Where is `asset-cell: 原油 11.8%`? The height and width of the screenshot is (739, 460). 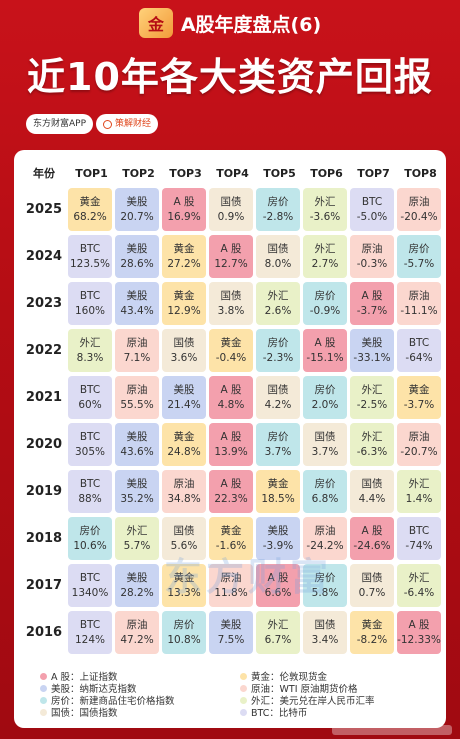 asset-cell: 原油 11.8% is located at coordinates (231, 585).